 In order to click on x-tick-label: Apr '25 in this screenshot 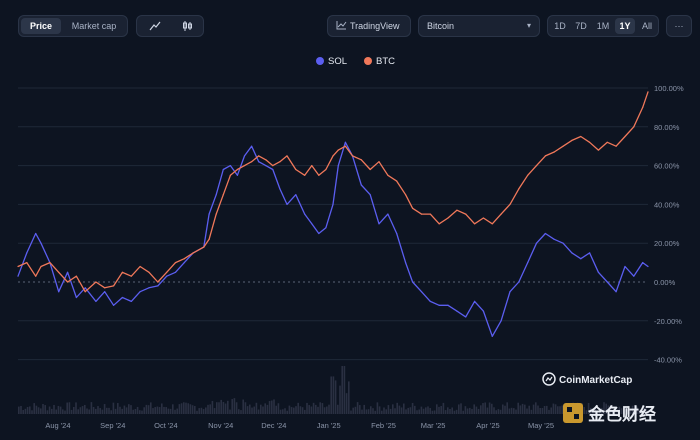, I will do `click(488, 425)`.